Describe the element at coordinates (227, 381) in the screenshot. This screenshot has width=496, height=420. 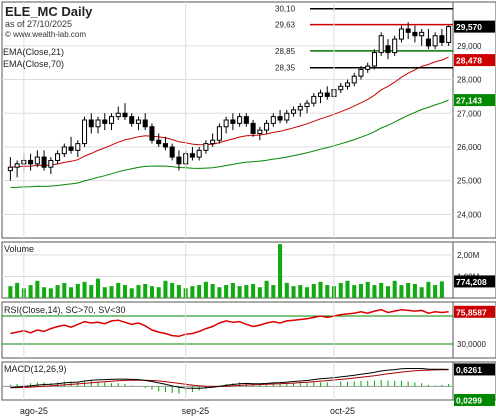
I see `macd-panel-frame` at that location.